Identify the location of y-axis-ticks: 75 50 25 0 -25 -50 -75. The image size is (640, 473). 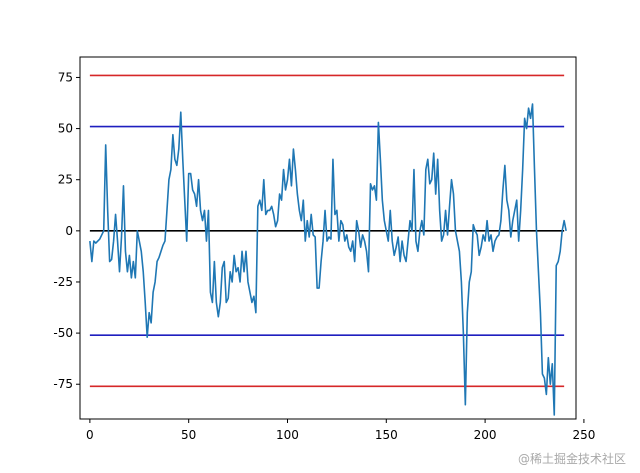
(66, 230).